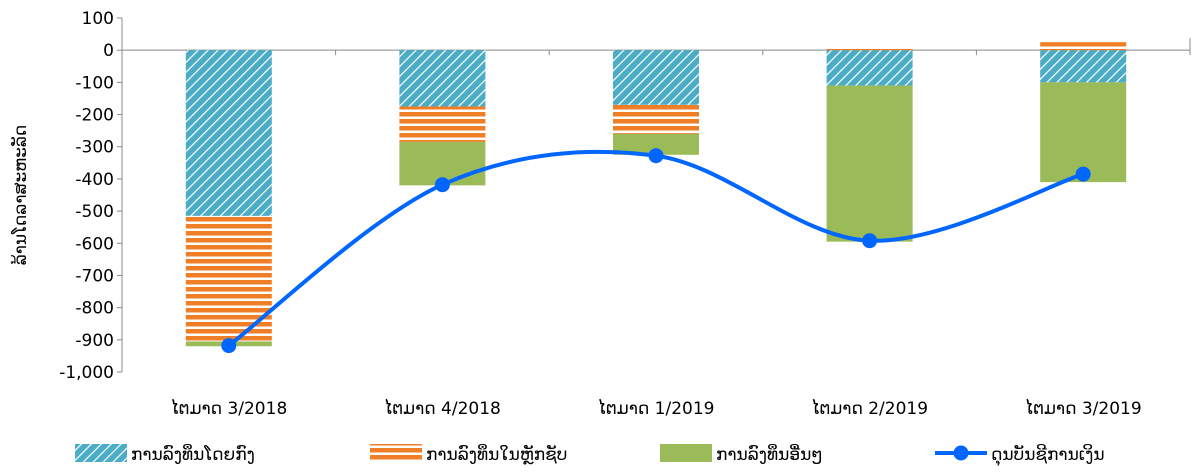 The width and height of the screenshot is (1197, 475). I want to click on y-tick-label: -1,000, so click(86, 373).